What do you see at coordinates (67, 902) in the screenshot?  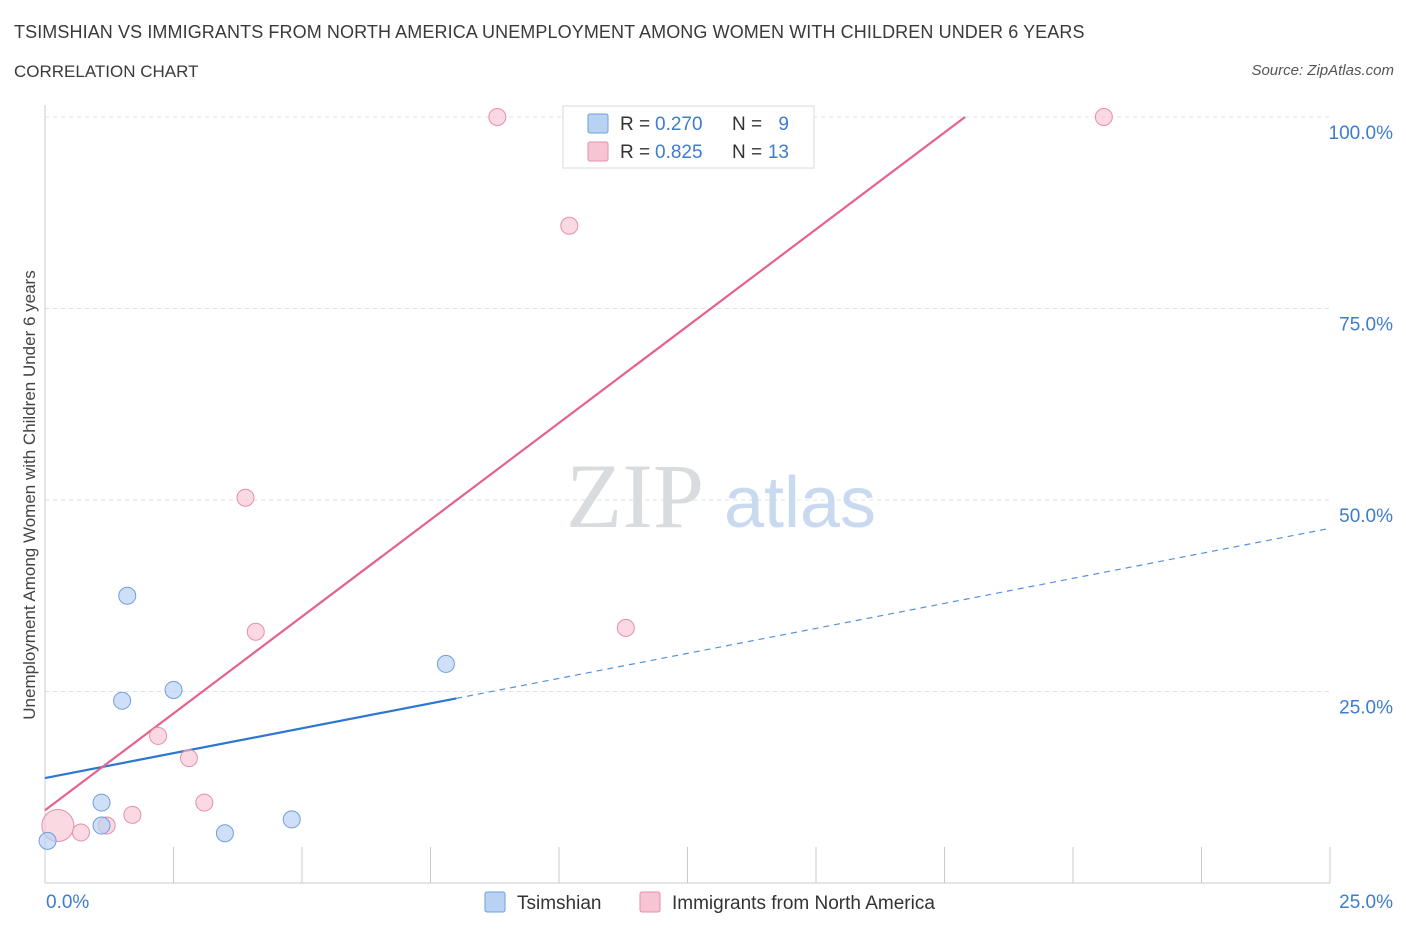 I see `x-tick-label: 0.0%` at bounding box center [67, 902].